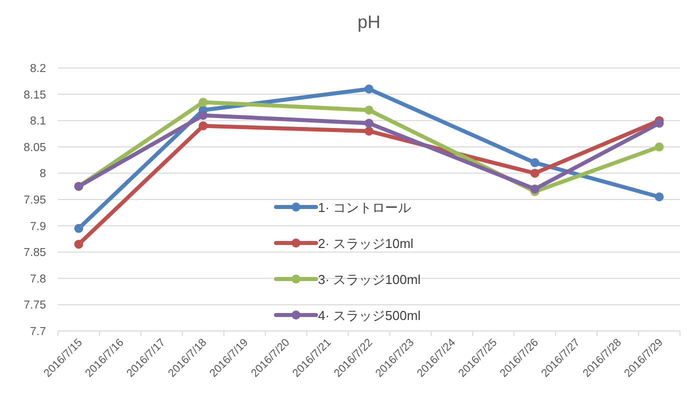  I want to click on y-tick-label: 7.9, so click(38, 226).